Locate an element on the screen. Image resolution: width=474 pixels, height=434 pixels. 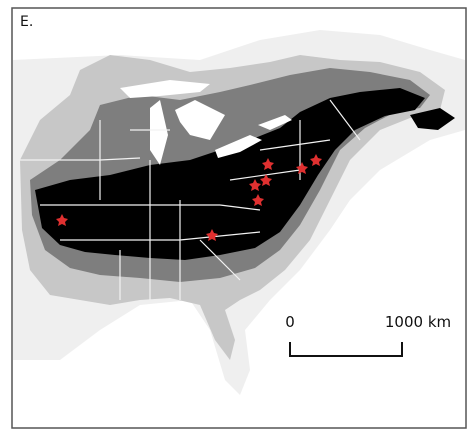
scale-bar is located at coordinates (346, 349).